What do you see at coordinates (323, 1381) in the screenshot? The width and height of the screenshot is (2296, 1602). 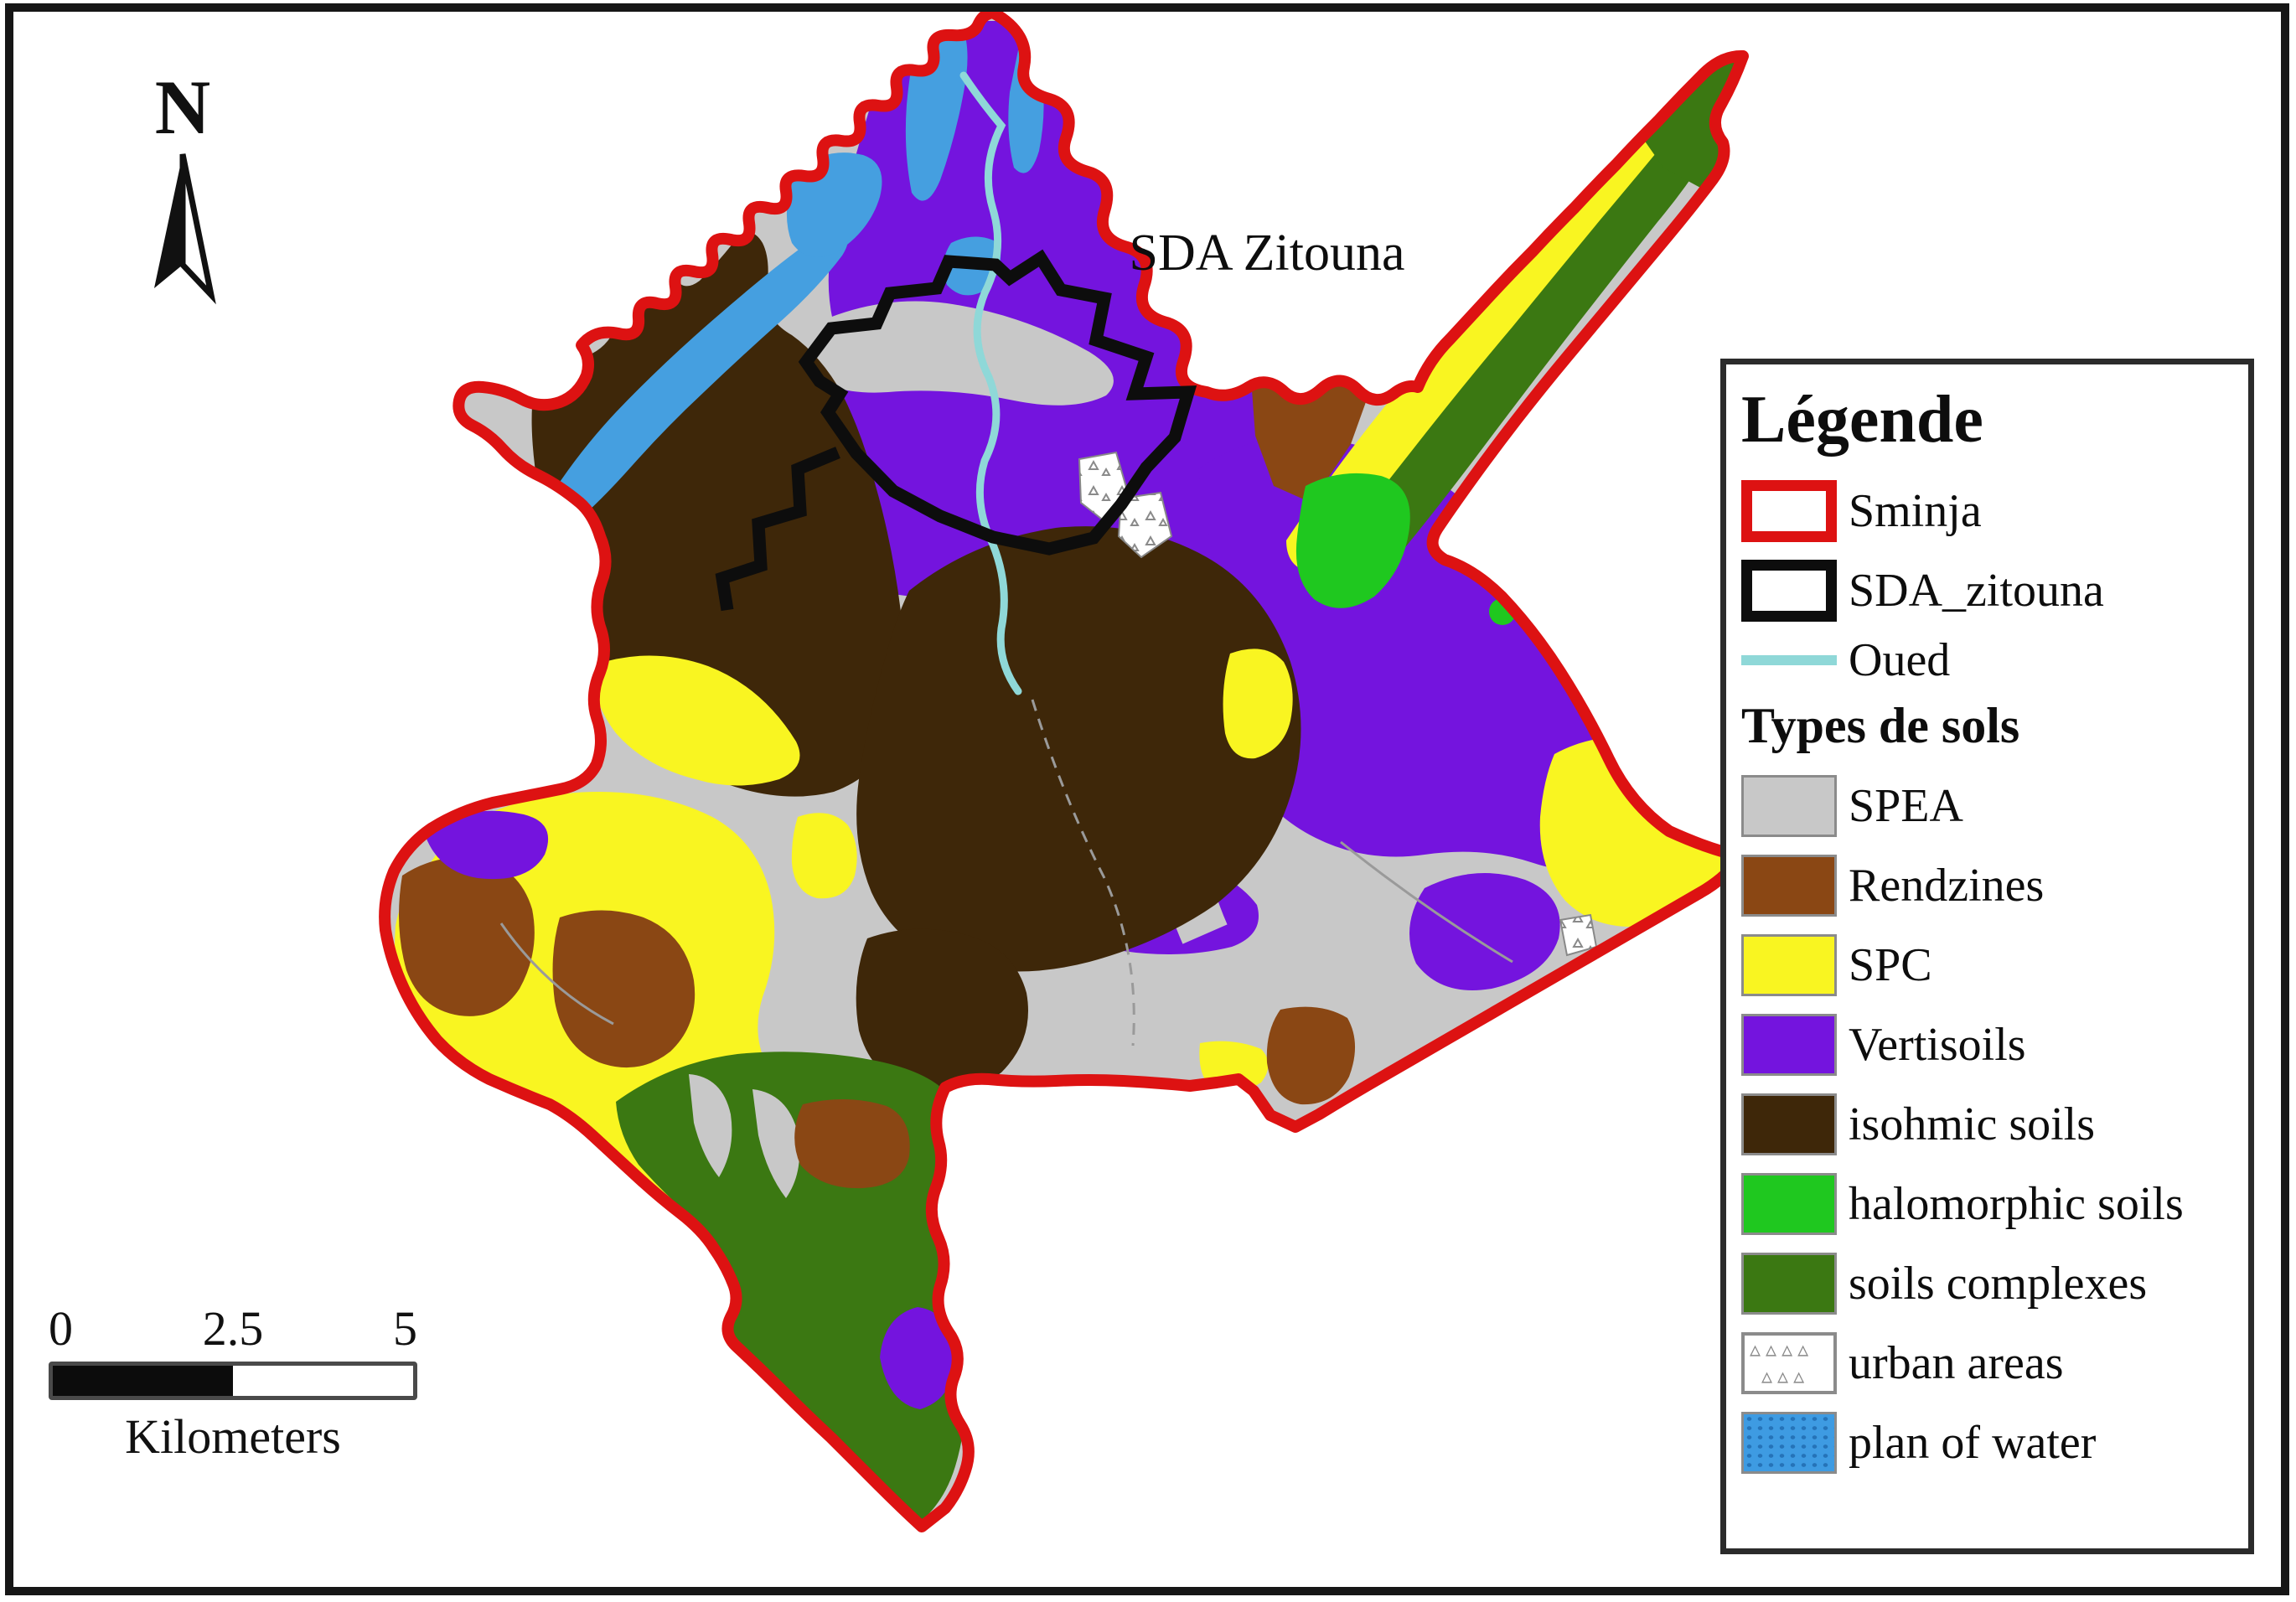 I see `scale-bar-white-segment` at bounding box center [323, 1381].